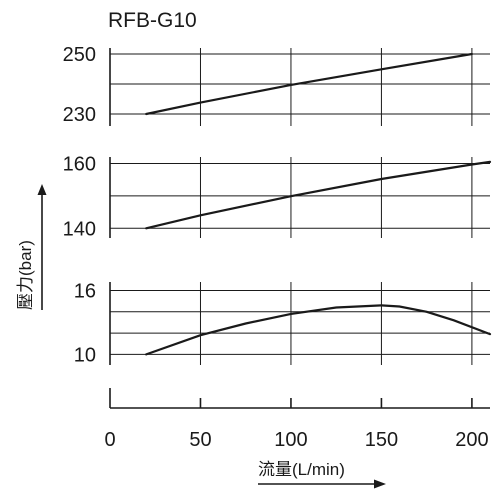 Image resolution: width=496 pixels, height=497 pixels. Describe the element at coordinates (79, 229) in the screenshot. I see `y-tick-label: 140` at that location.